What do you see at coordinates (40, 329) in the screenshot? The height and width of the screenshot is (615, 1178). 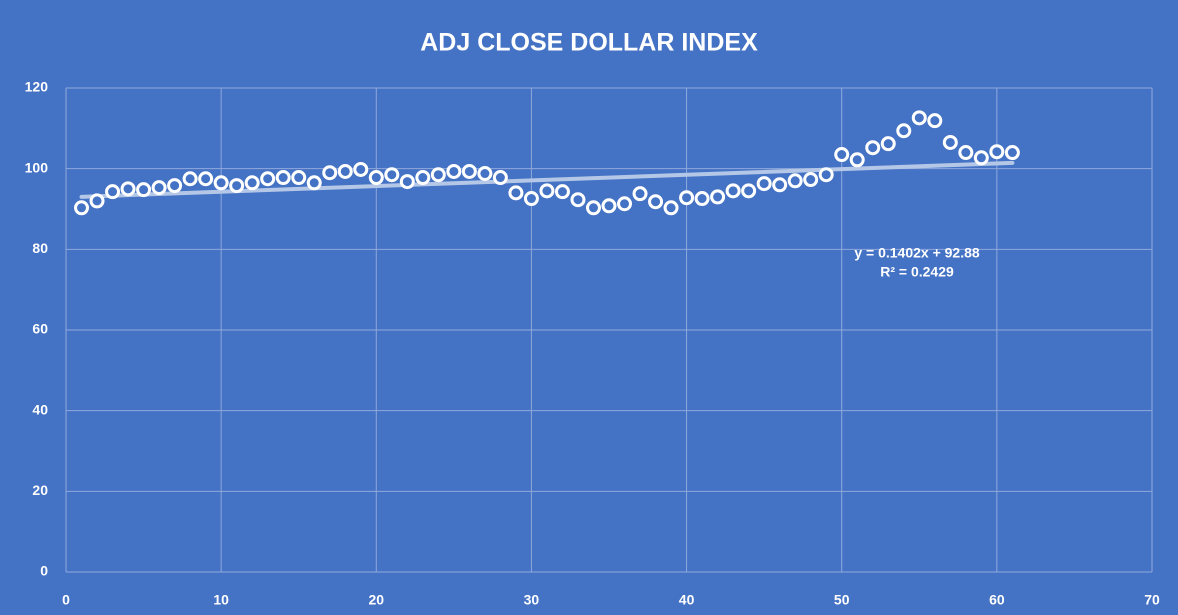 I see `y-tick-label: 60` at bounding box center [40, 329].